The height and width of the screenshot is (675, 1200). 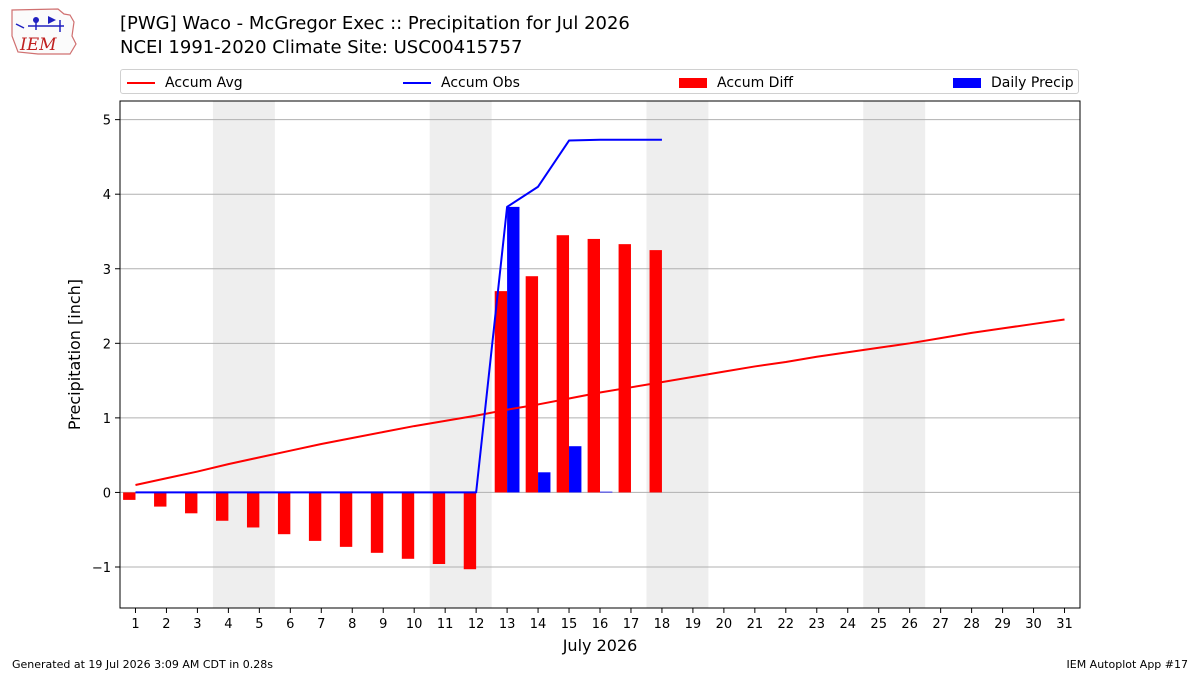 I want to click on x-axis-label: July 2026, so click(x=600, y=645).